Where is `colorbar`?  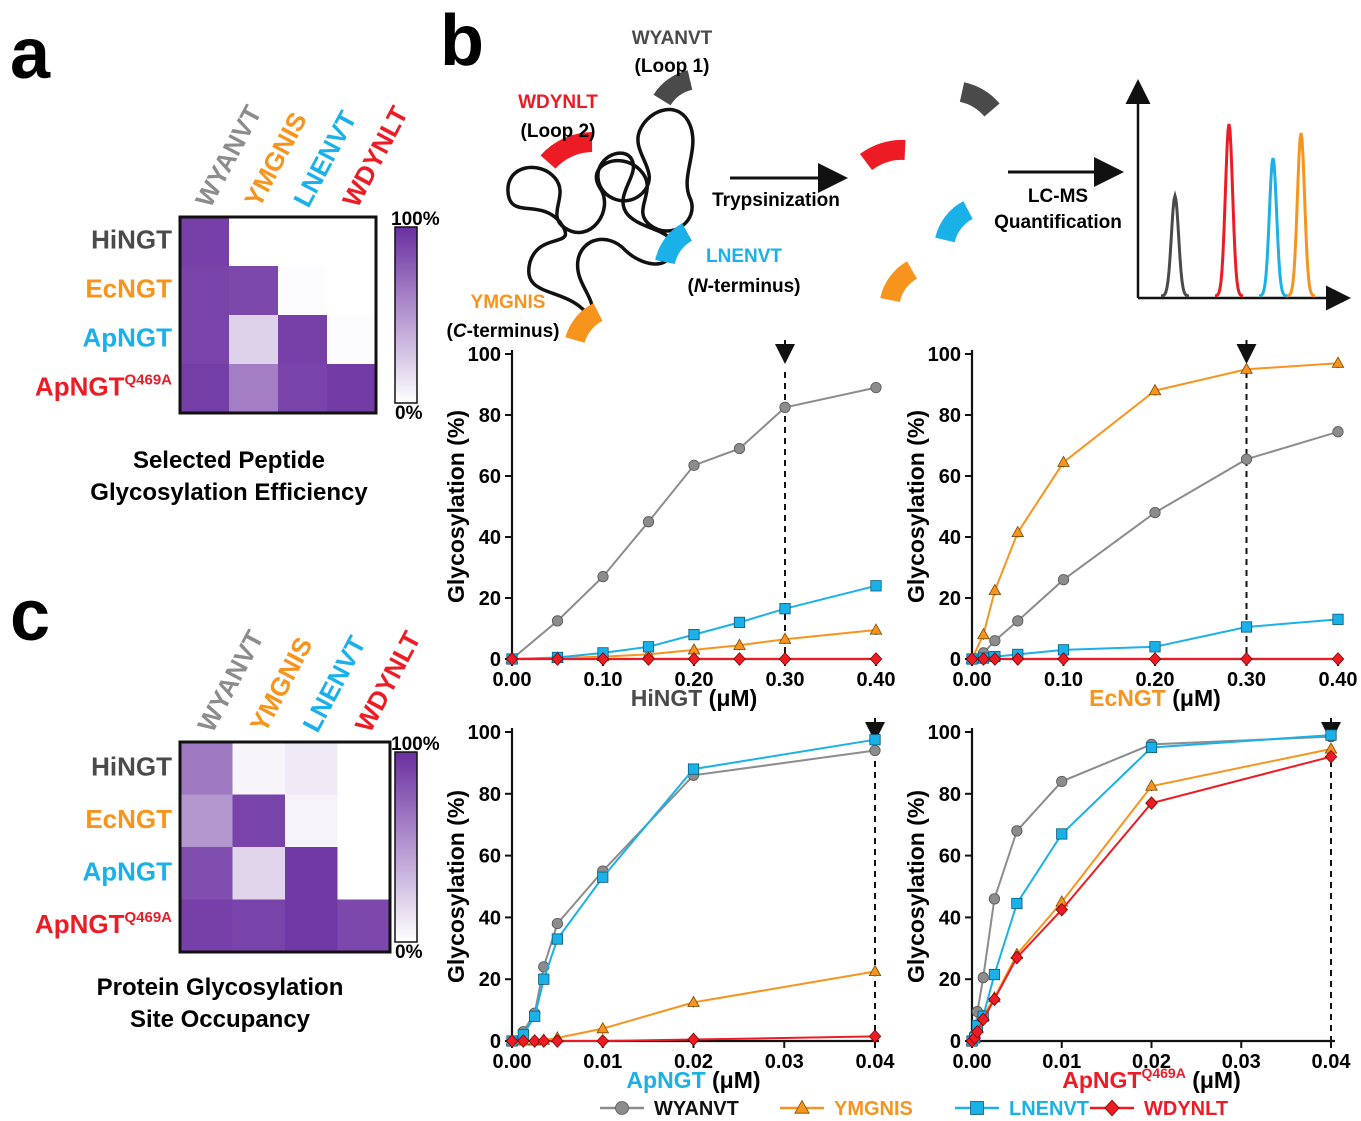 colorbar is located at coordinates (406, 847).